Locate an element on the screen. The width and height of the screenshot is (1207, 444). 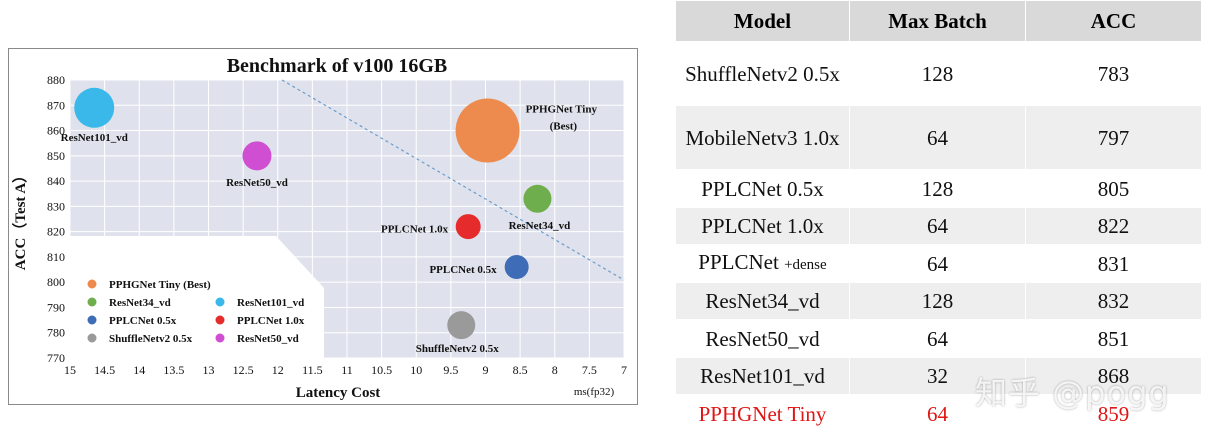
table-row: PPLCNet 1.0x 64 822 is located at coordinates (938, 226).